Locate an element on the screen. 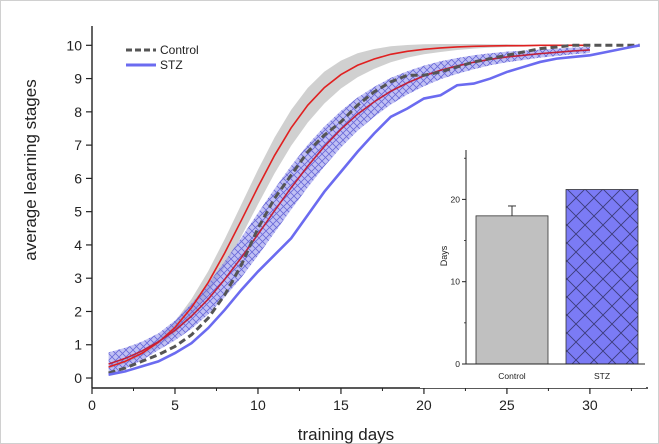 The width and height of the screenshot is (659, 444). y-tick-label: 10 is located at coordinates (74, 45).